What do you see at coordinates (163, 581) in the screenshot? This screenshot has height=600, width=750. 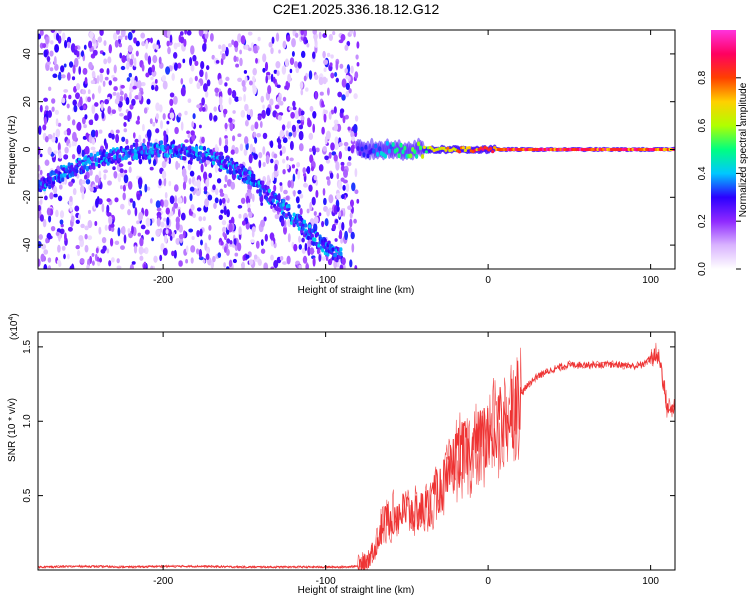 I see `x-tick-label: -200` at bounding box center [163, 581].